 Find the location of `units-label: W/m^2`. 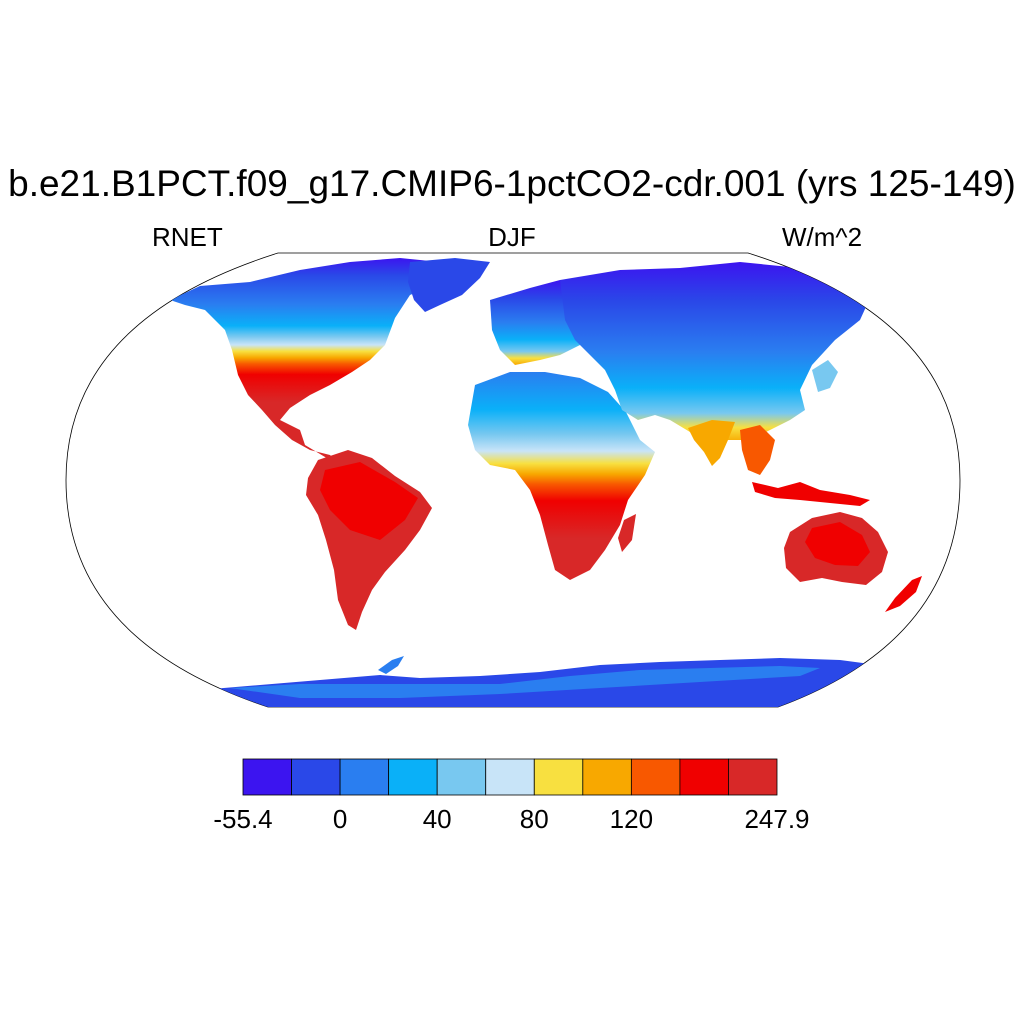

units-label: W/m^2 is located at coordinates (822, 237).